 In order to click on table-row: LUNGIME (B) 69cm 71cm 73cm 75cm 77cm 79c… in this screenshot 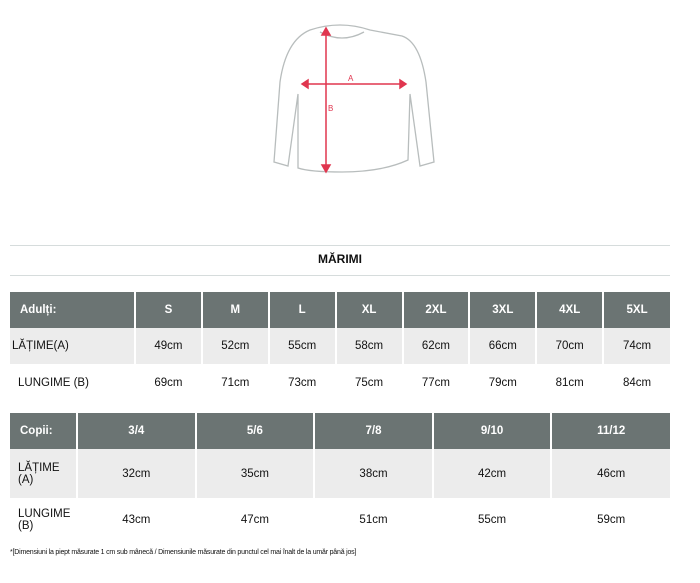, I will do `click(340, 383)`.